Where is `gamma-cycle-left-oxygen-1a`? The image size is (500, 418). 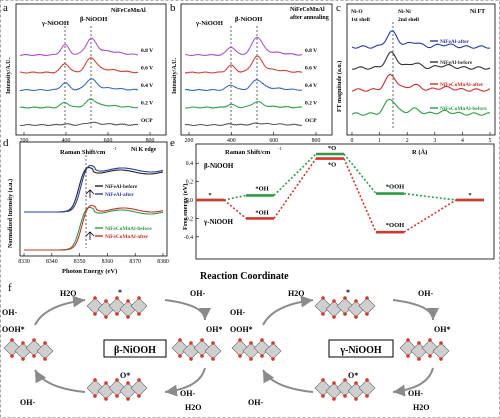
gamma-cycle-left-oxygen-1a is located at coordinates (251, 343).